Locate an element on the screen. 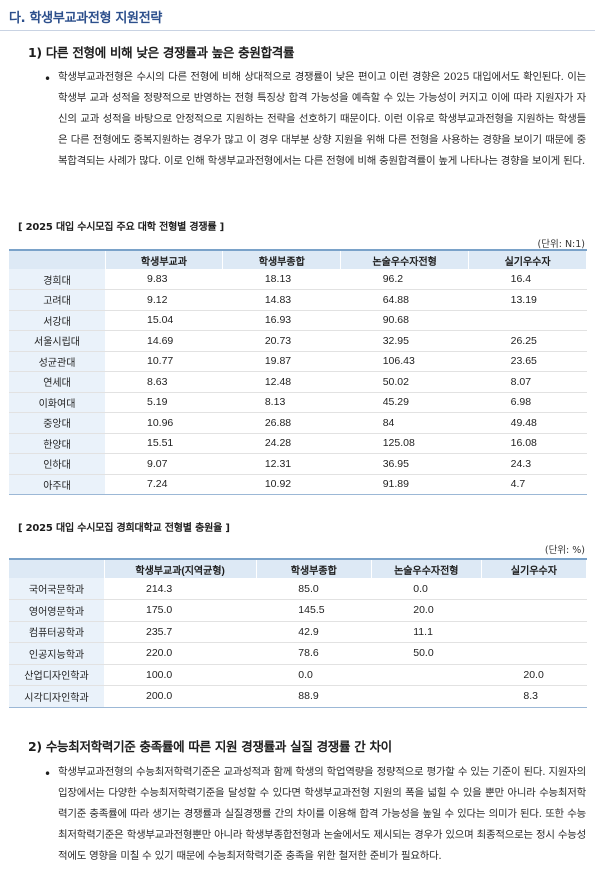  section-title: 다. 학생부교과전형 지원전략 is located at coordinates (86, 18).